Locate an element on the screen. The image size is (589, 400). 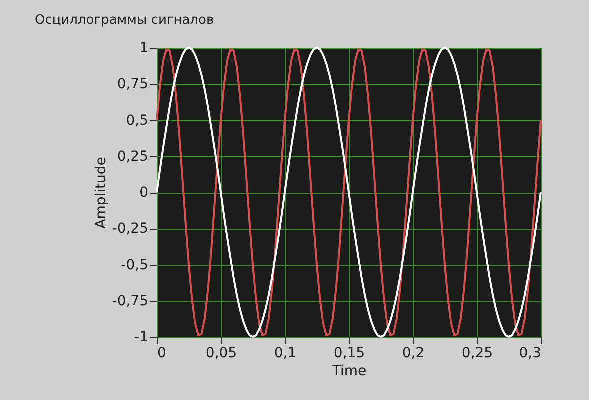
y-tick-label: 0,75 is located at coordinates (132, 84).